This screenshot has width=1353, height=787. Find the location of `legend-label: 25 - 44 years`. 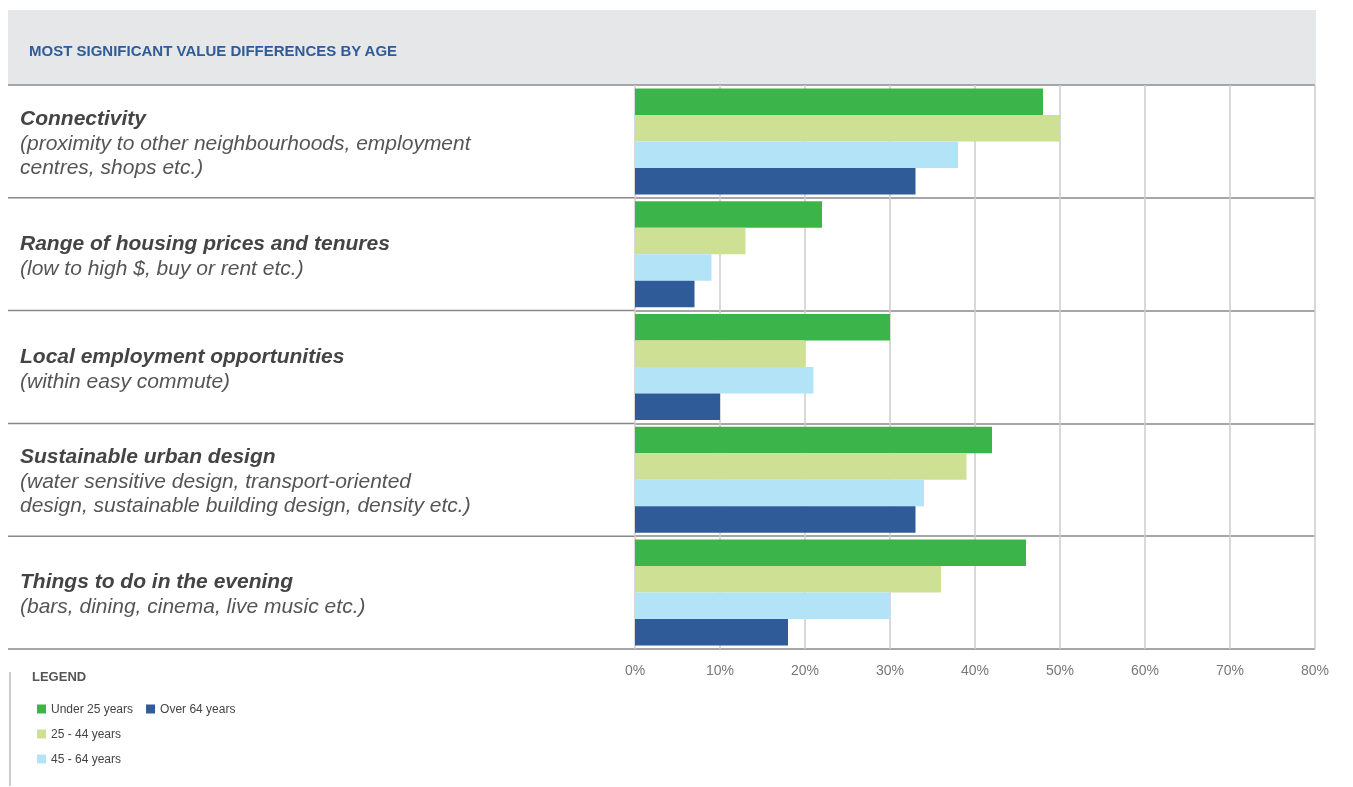

legend-label: 25 - 44 years is located at coordinates (86, 734).